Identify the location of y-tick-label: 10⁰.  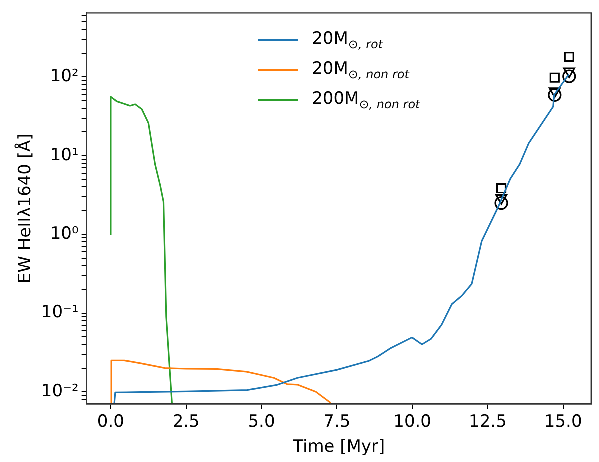
(64, 234).